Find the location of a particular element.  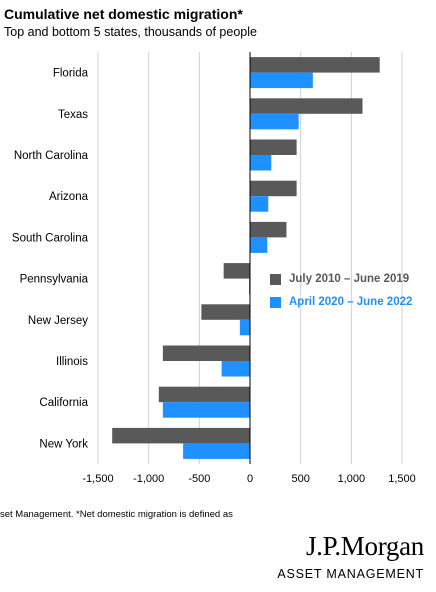

bar-1-north-carolina is located at coordinates (273, 147).